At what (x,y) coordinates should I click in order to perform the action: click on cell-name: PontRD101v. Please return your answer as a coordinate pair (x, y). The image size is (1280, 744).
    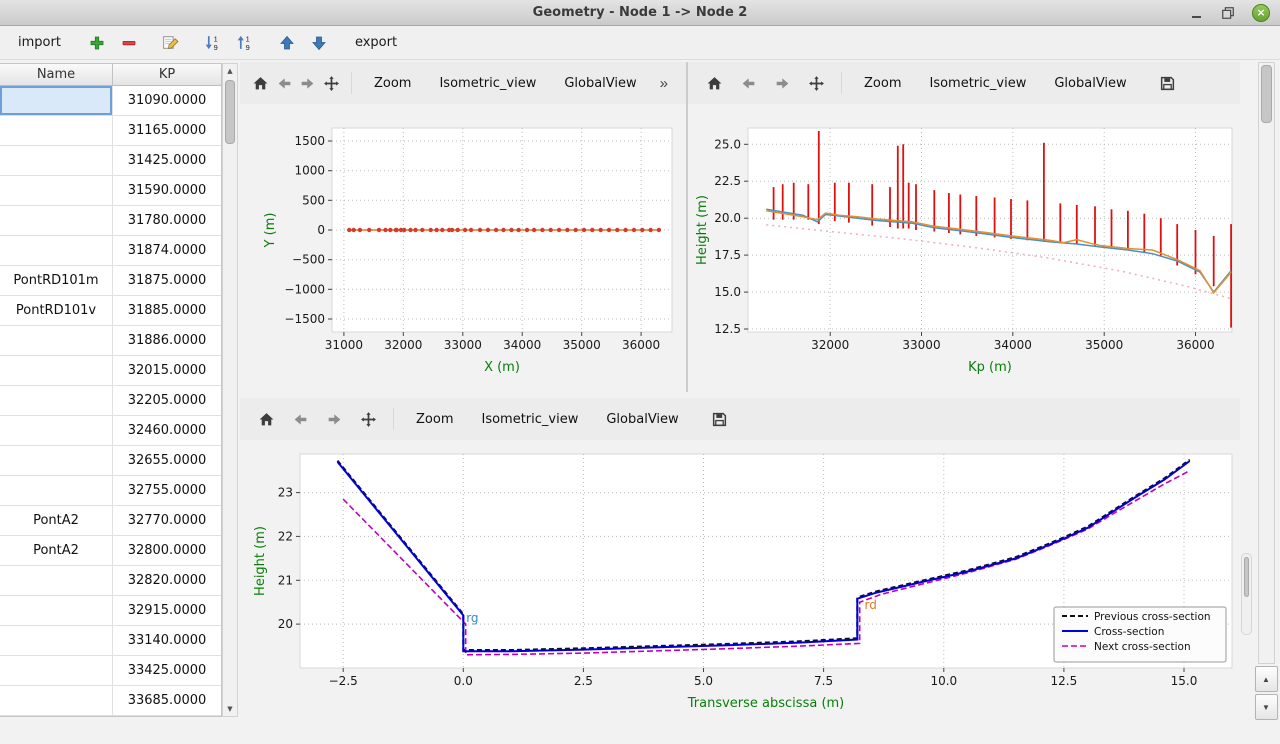
    Looking at the image, I should click on (56, 310).